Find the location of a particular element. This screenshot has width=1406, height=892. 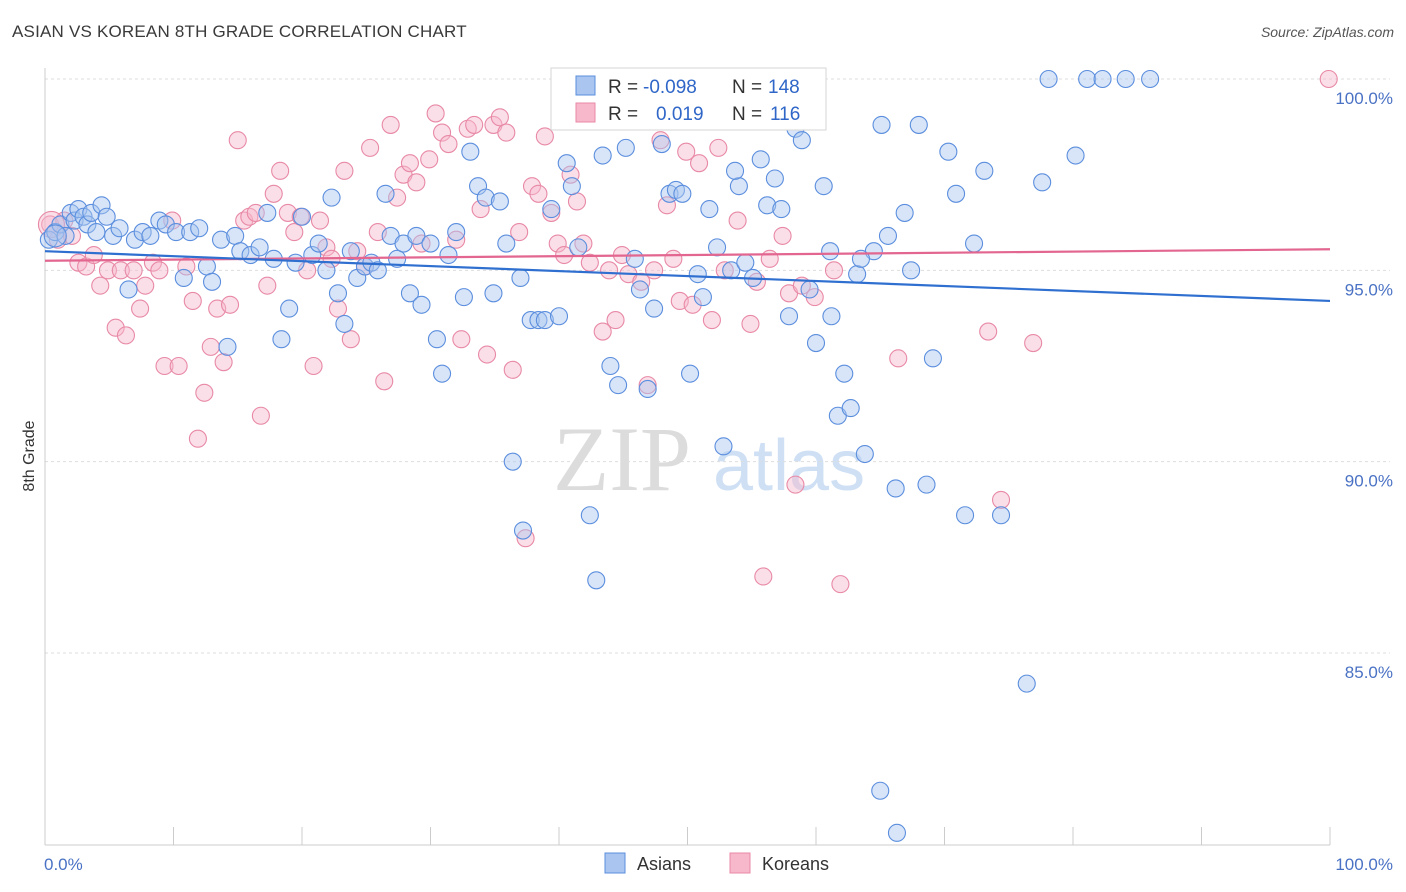

asians-legend-label: Asians is located at coordinates (664, 864).